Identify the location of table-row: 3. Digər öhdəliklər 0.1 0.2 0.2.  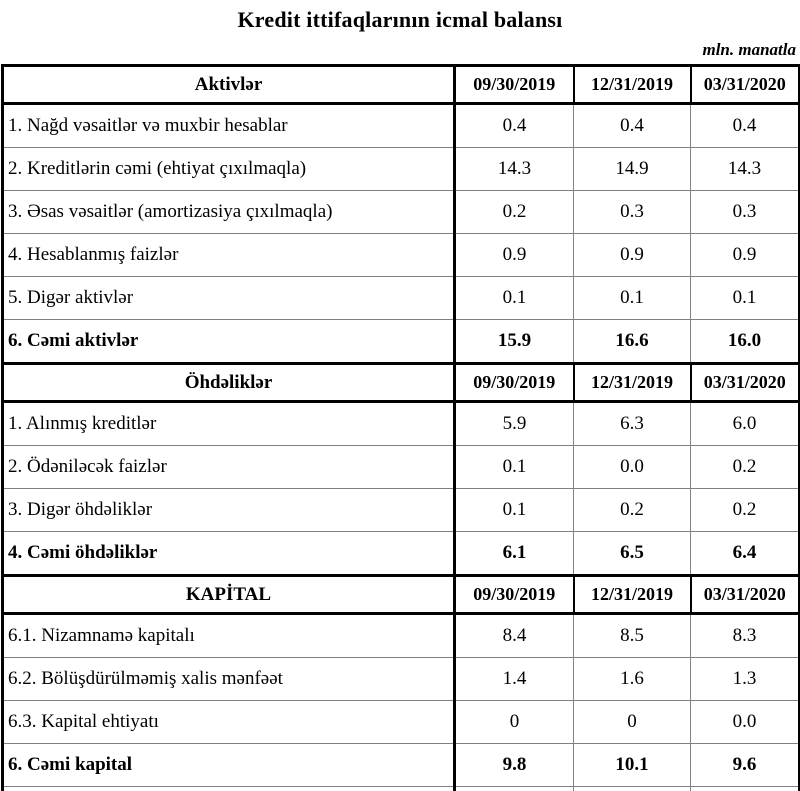
(401, 510).